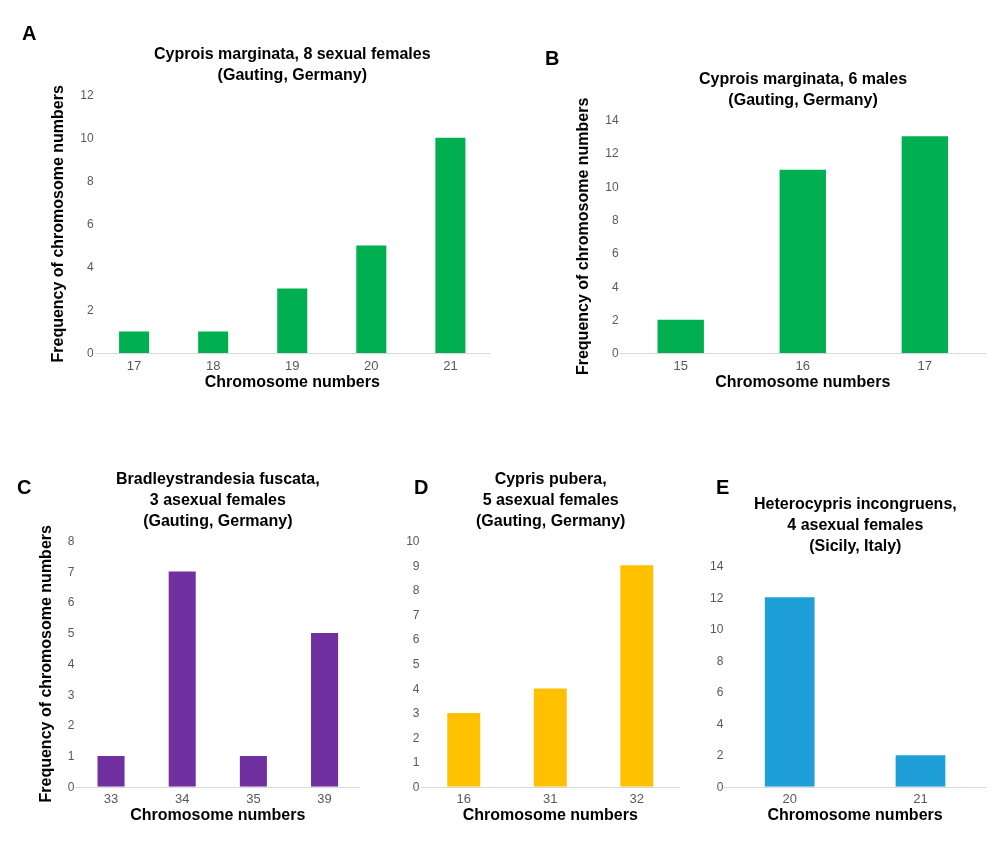  Describe the element at coordinates (213, 365) in the screenshot. I see `x-tick-label: 18` at that location.